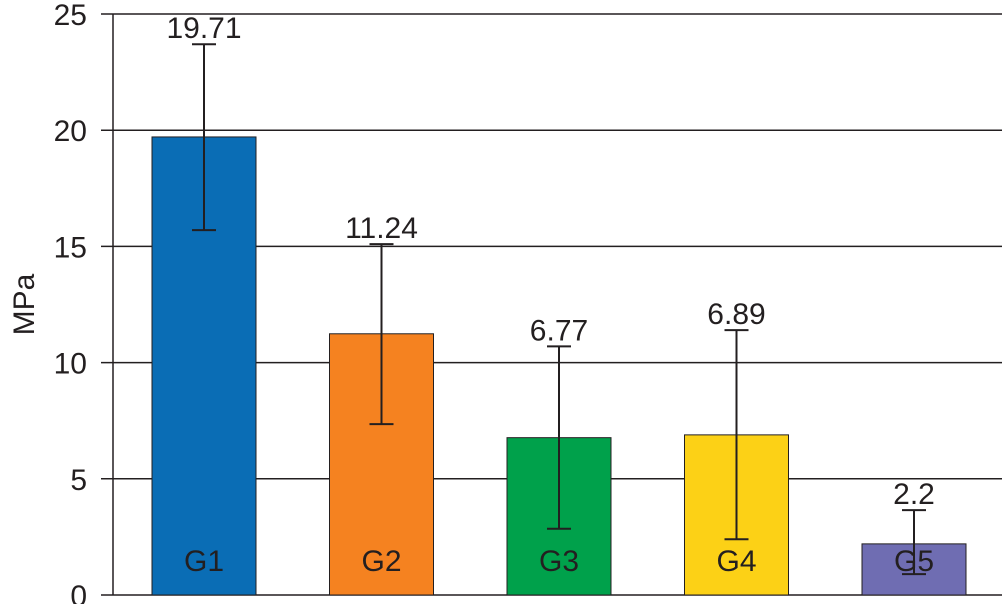  Describe the element at coordinates (914, 542) in the screenshot. I see `error-bar-g5` at that location.